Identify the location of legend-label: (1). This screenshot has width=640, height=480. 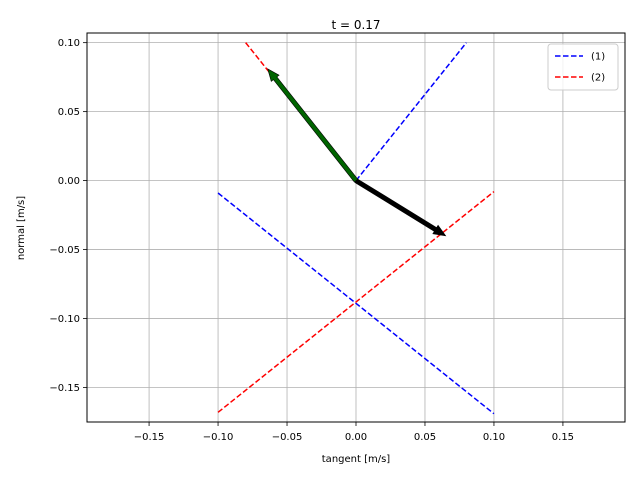
(598, 57).